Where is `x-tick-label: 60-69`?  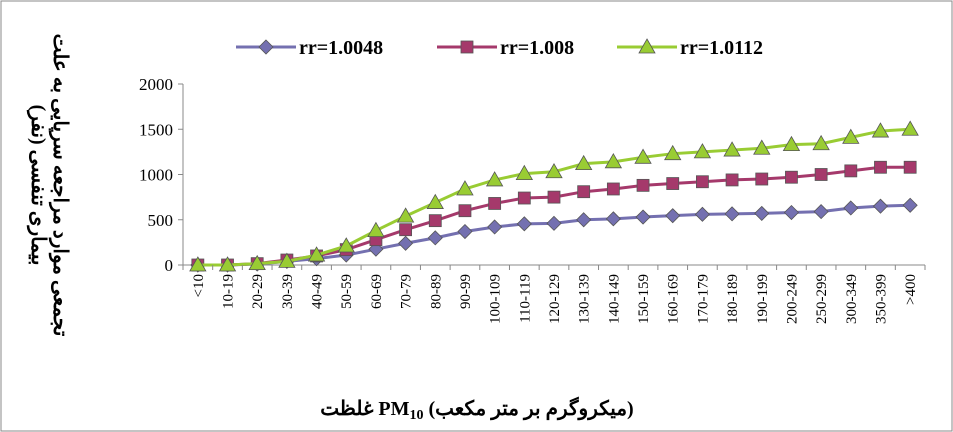
x-tick-label: 60-69 is located at coordinates (377, 291).